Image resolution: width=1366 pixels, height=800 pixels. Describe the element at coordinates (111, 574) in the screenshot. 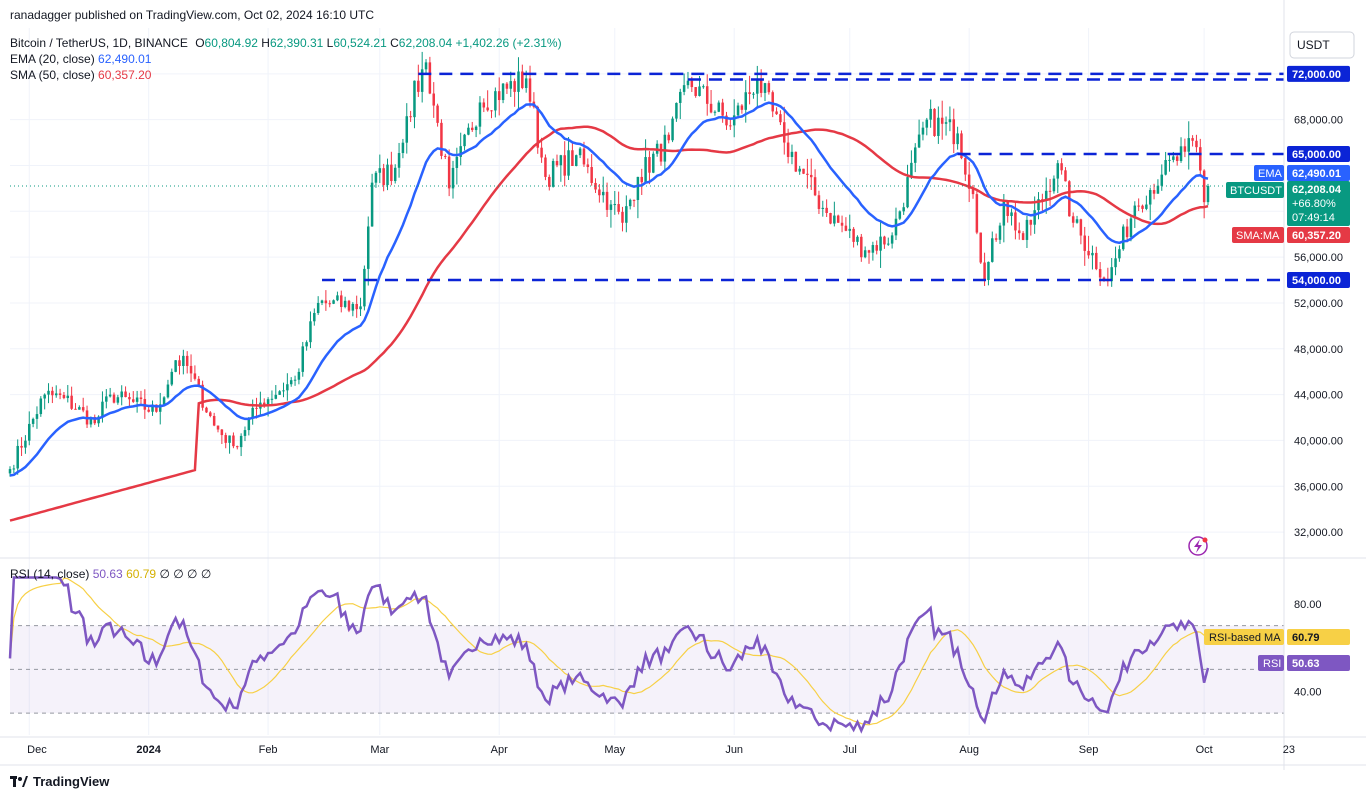

I see `rsi-legend: RSI (14, close) 50.63 60.79 ∅ ∅ ∅ ∅` at that location.